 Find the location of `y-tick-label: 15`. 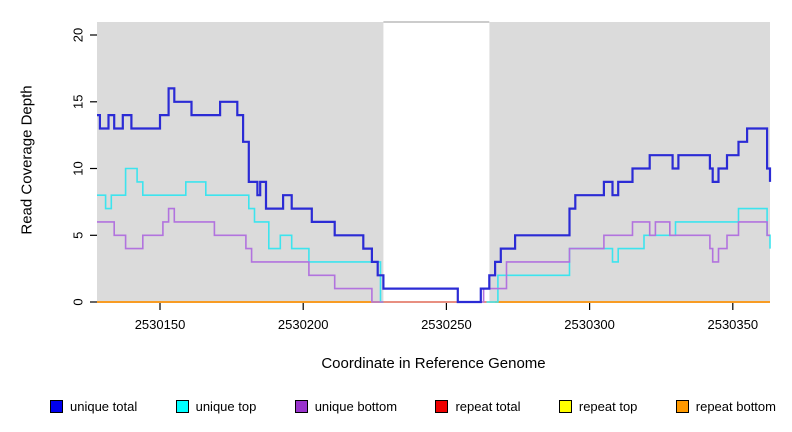

y-tick-label: 15 is located at coordinates (77, 102).